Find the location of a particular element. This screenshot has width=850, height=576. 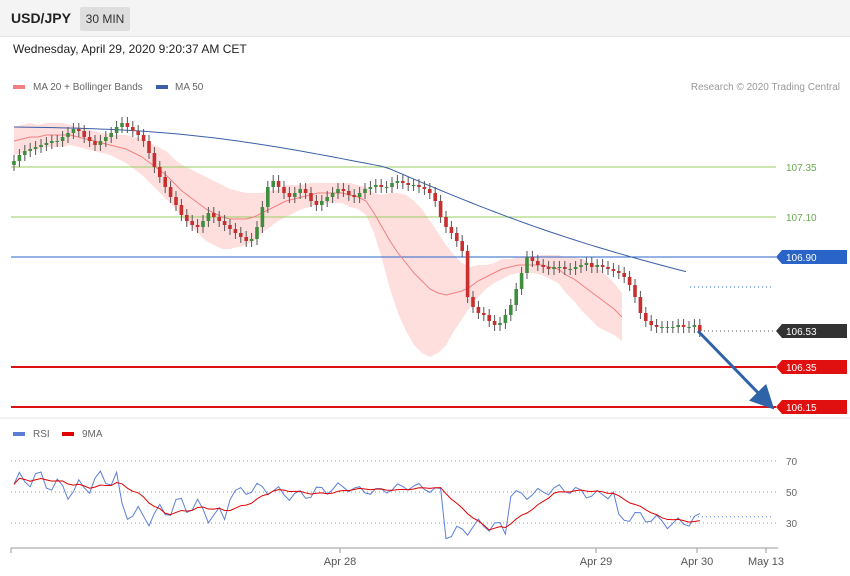

rsi-ma-legend-swatch is located at coordinates (68, 434).